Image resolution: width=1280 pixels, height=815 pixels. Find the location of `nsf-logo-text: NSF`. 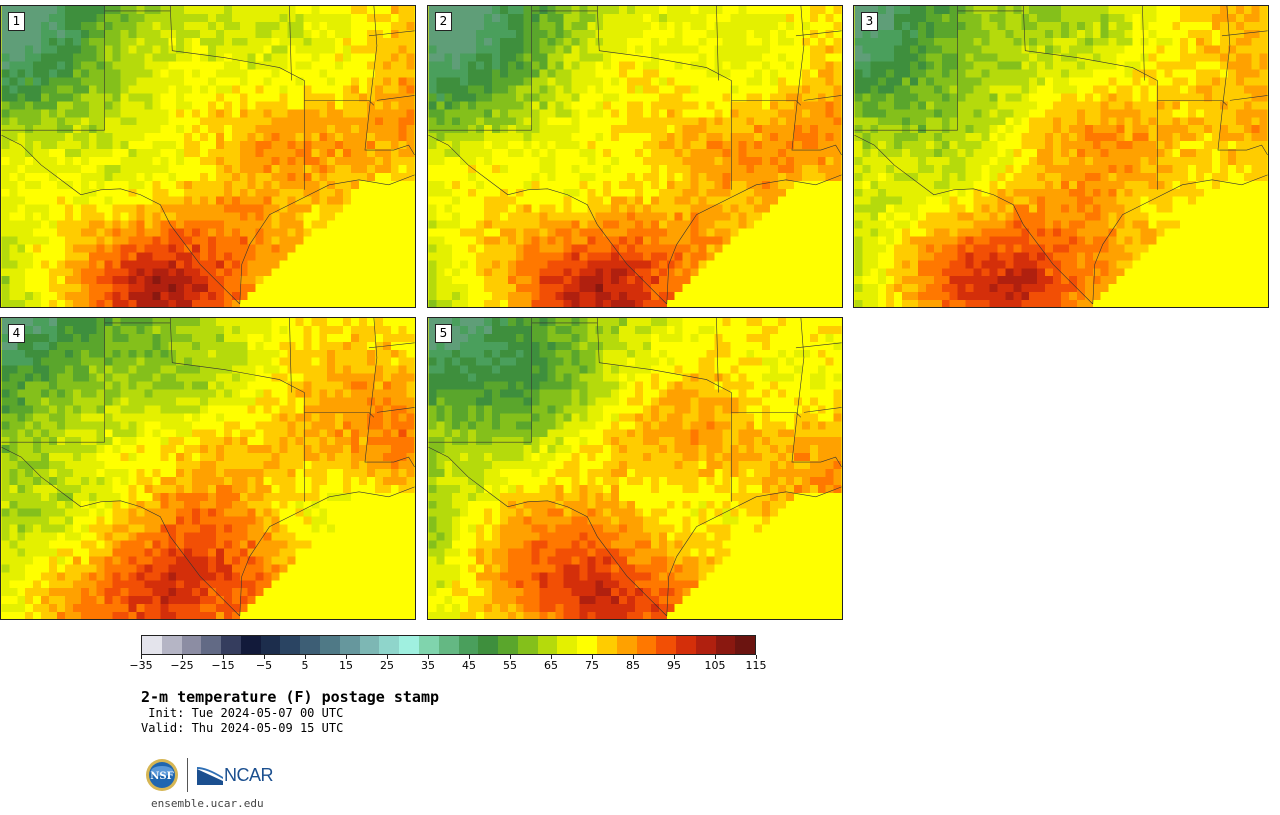

nsf-logo-text: NSF is located at coordinates (161, 776).